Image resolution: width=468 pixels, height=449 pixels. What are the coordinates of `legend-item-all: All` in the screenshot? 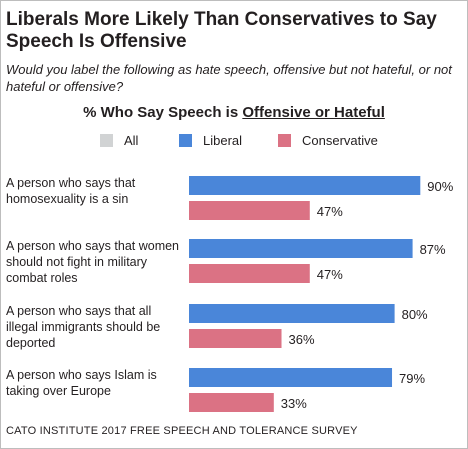 It's located at (119, 140).